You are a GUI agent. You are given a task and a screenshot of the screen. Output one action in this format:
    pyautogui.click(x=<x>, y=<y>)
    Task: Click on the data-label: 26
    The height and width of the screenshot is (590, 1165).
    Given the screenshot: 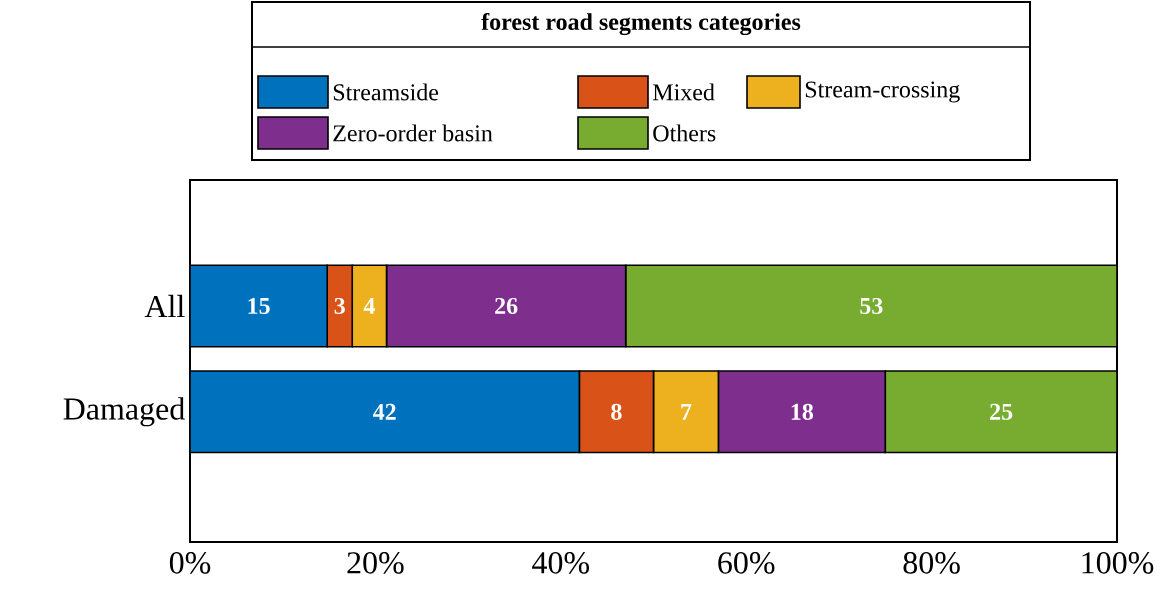 What is the action you would take?
    pyautogui.click(x=506, y=306)
    